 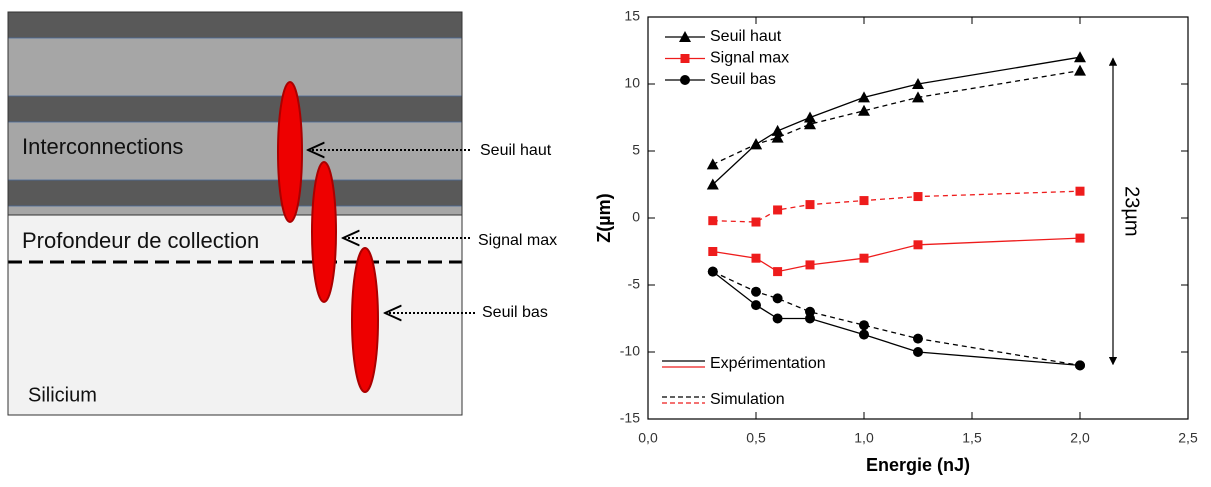 What do you see at coordinates (648, 438) in the screenshot?
I see `x-tick-label: 0,0` at bounding box center [648, 438].